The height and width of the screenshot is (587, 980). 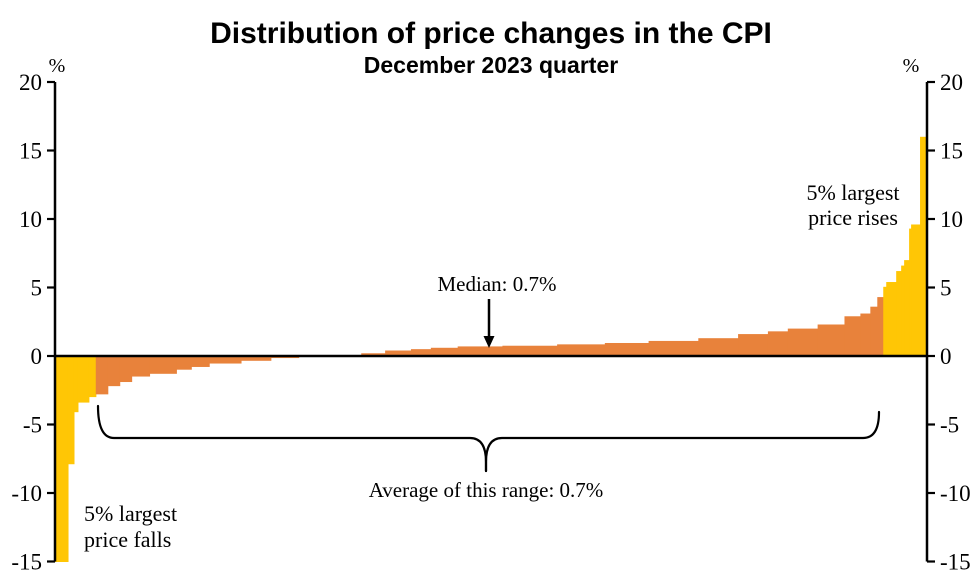 I want to click on unit-label-right: %, so click(x=911, y=66).